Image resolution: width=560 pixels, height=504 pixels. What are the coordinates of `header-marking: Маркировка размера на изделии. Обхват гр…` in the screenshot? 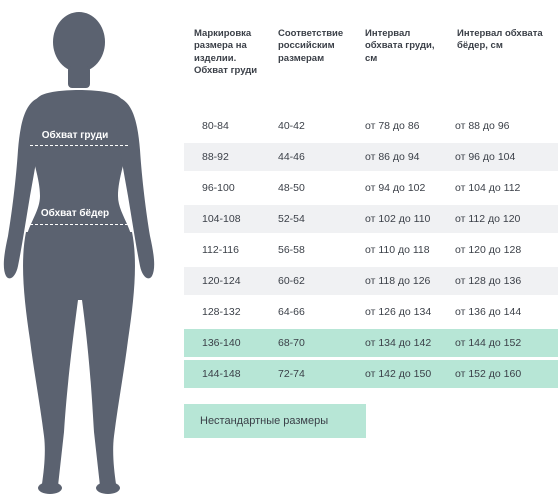 It's located at (226, 52).